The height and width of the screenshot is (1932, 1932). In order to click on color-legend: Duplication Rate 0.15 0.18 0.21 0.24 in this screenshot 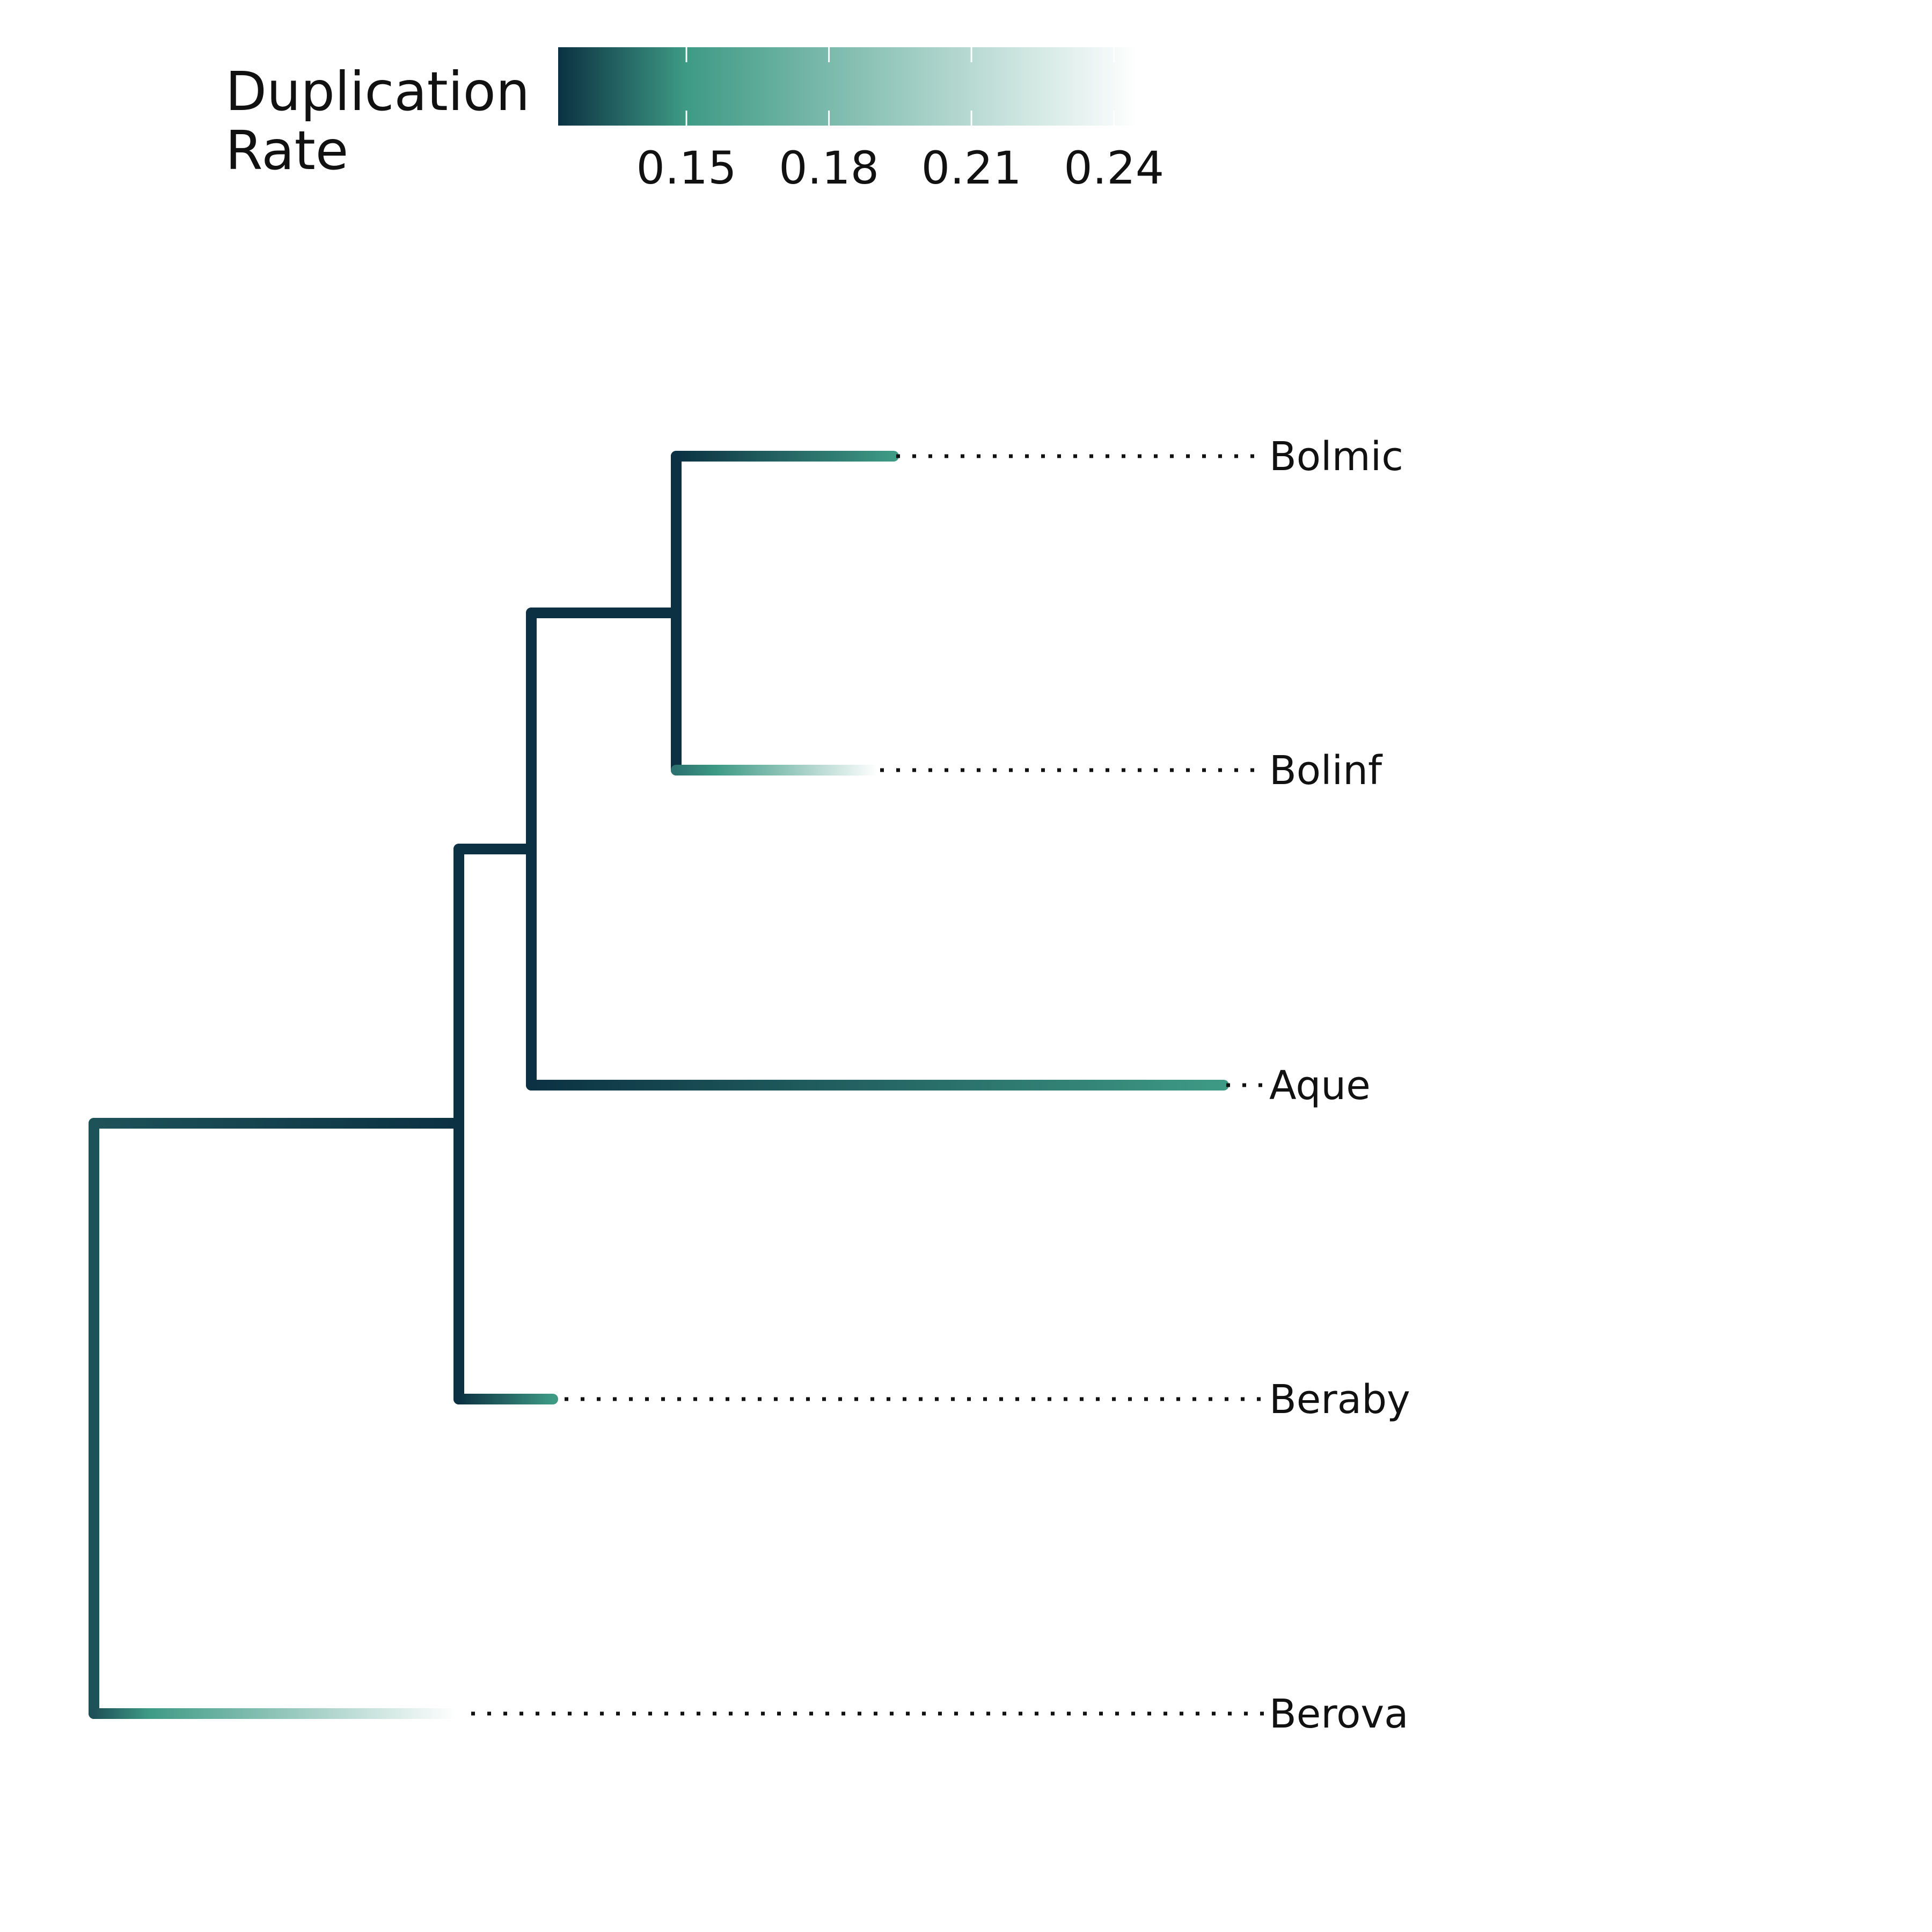, I will do `click(694, 120)`.